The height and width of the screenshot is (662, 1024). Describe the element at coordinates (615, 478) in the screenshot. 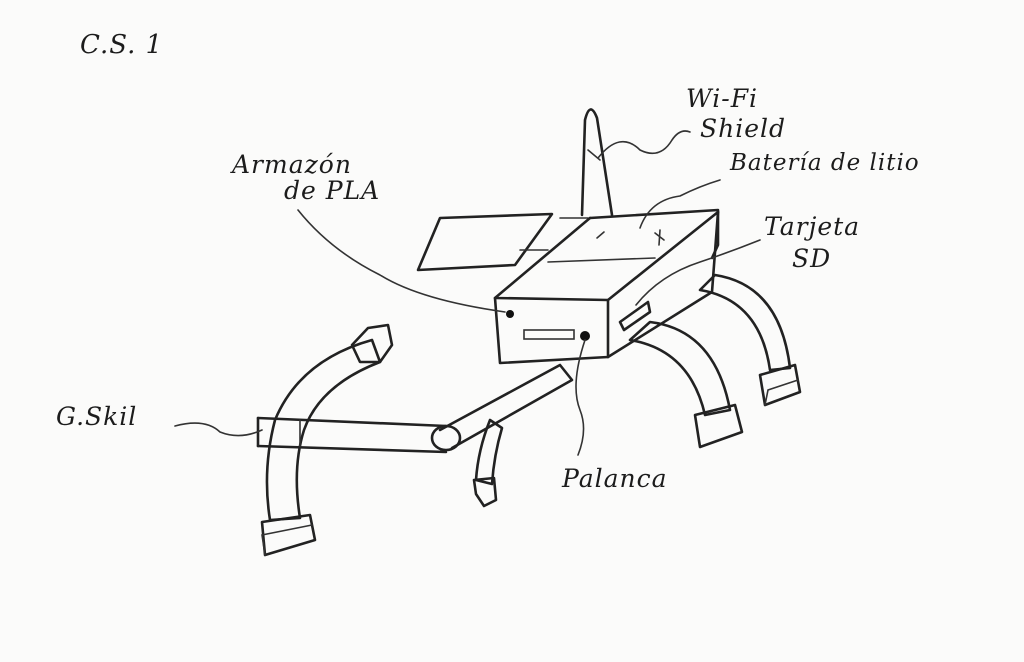

I see `label-palanca: Palanca` at that location.